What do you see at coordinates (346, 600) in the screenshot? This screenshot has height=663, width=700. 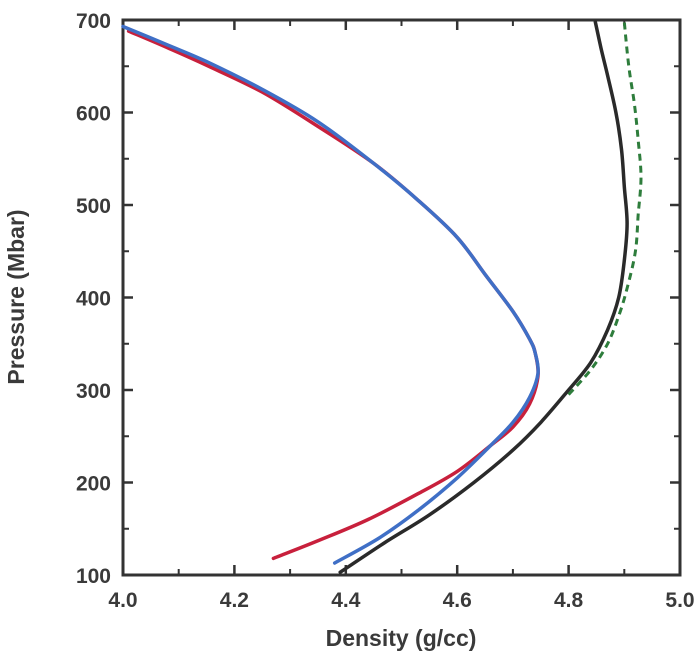 I see `x-tick-label: 4.4` at bounding box center [346, 600].